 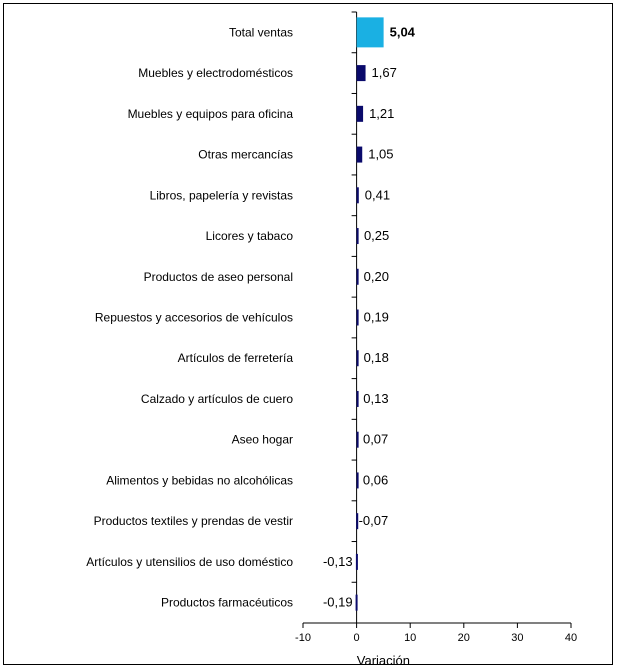 I want to click on category-label: Alimentos y bebidas no alcohólicas, so click(x=199, y=480).